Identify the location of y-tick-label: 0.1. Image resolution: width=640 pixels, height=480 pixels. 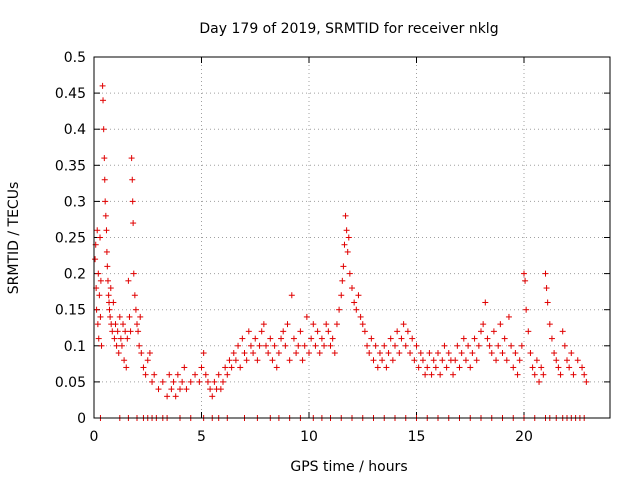
(75, 347).